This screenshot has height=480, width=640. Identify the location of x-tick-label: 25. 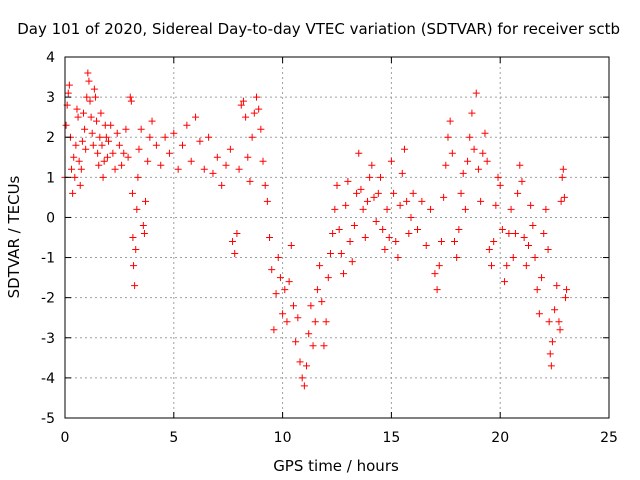
(609, 438).